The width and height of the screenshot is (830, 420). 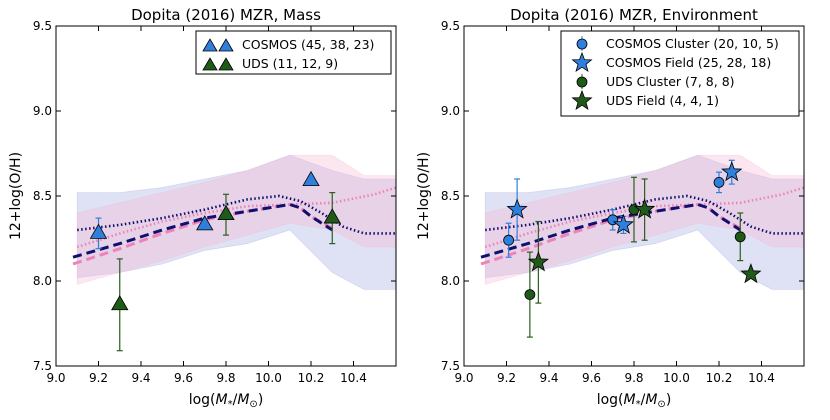 I want to click on legend-label-uds-cluster: UDS Cluster (7, 8, 8), so click(x=670, y=81).